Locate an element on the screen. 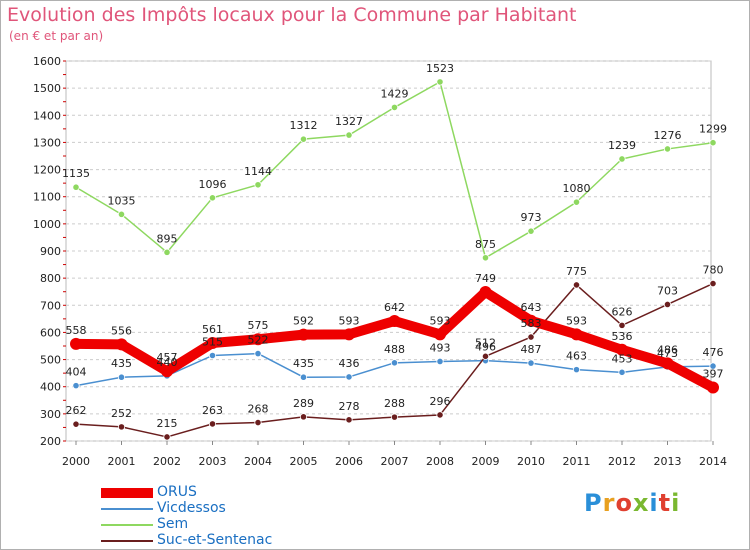 This screenshot has height=550, width=750. data-label-vicdessos: 453 is located at coordinates (622, 358).